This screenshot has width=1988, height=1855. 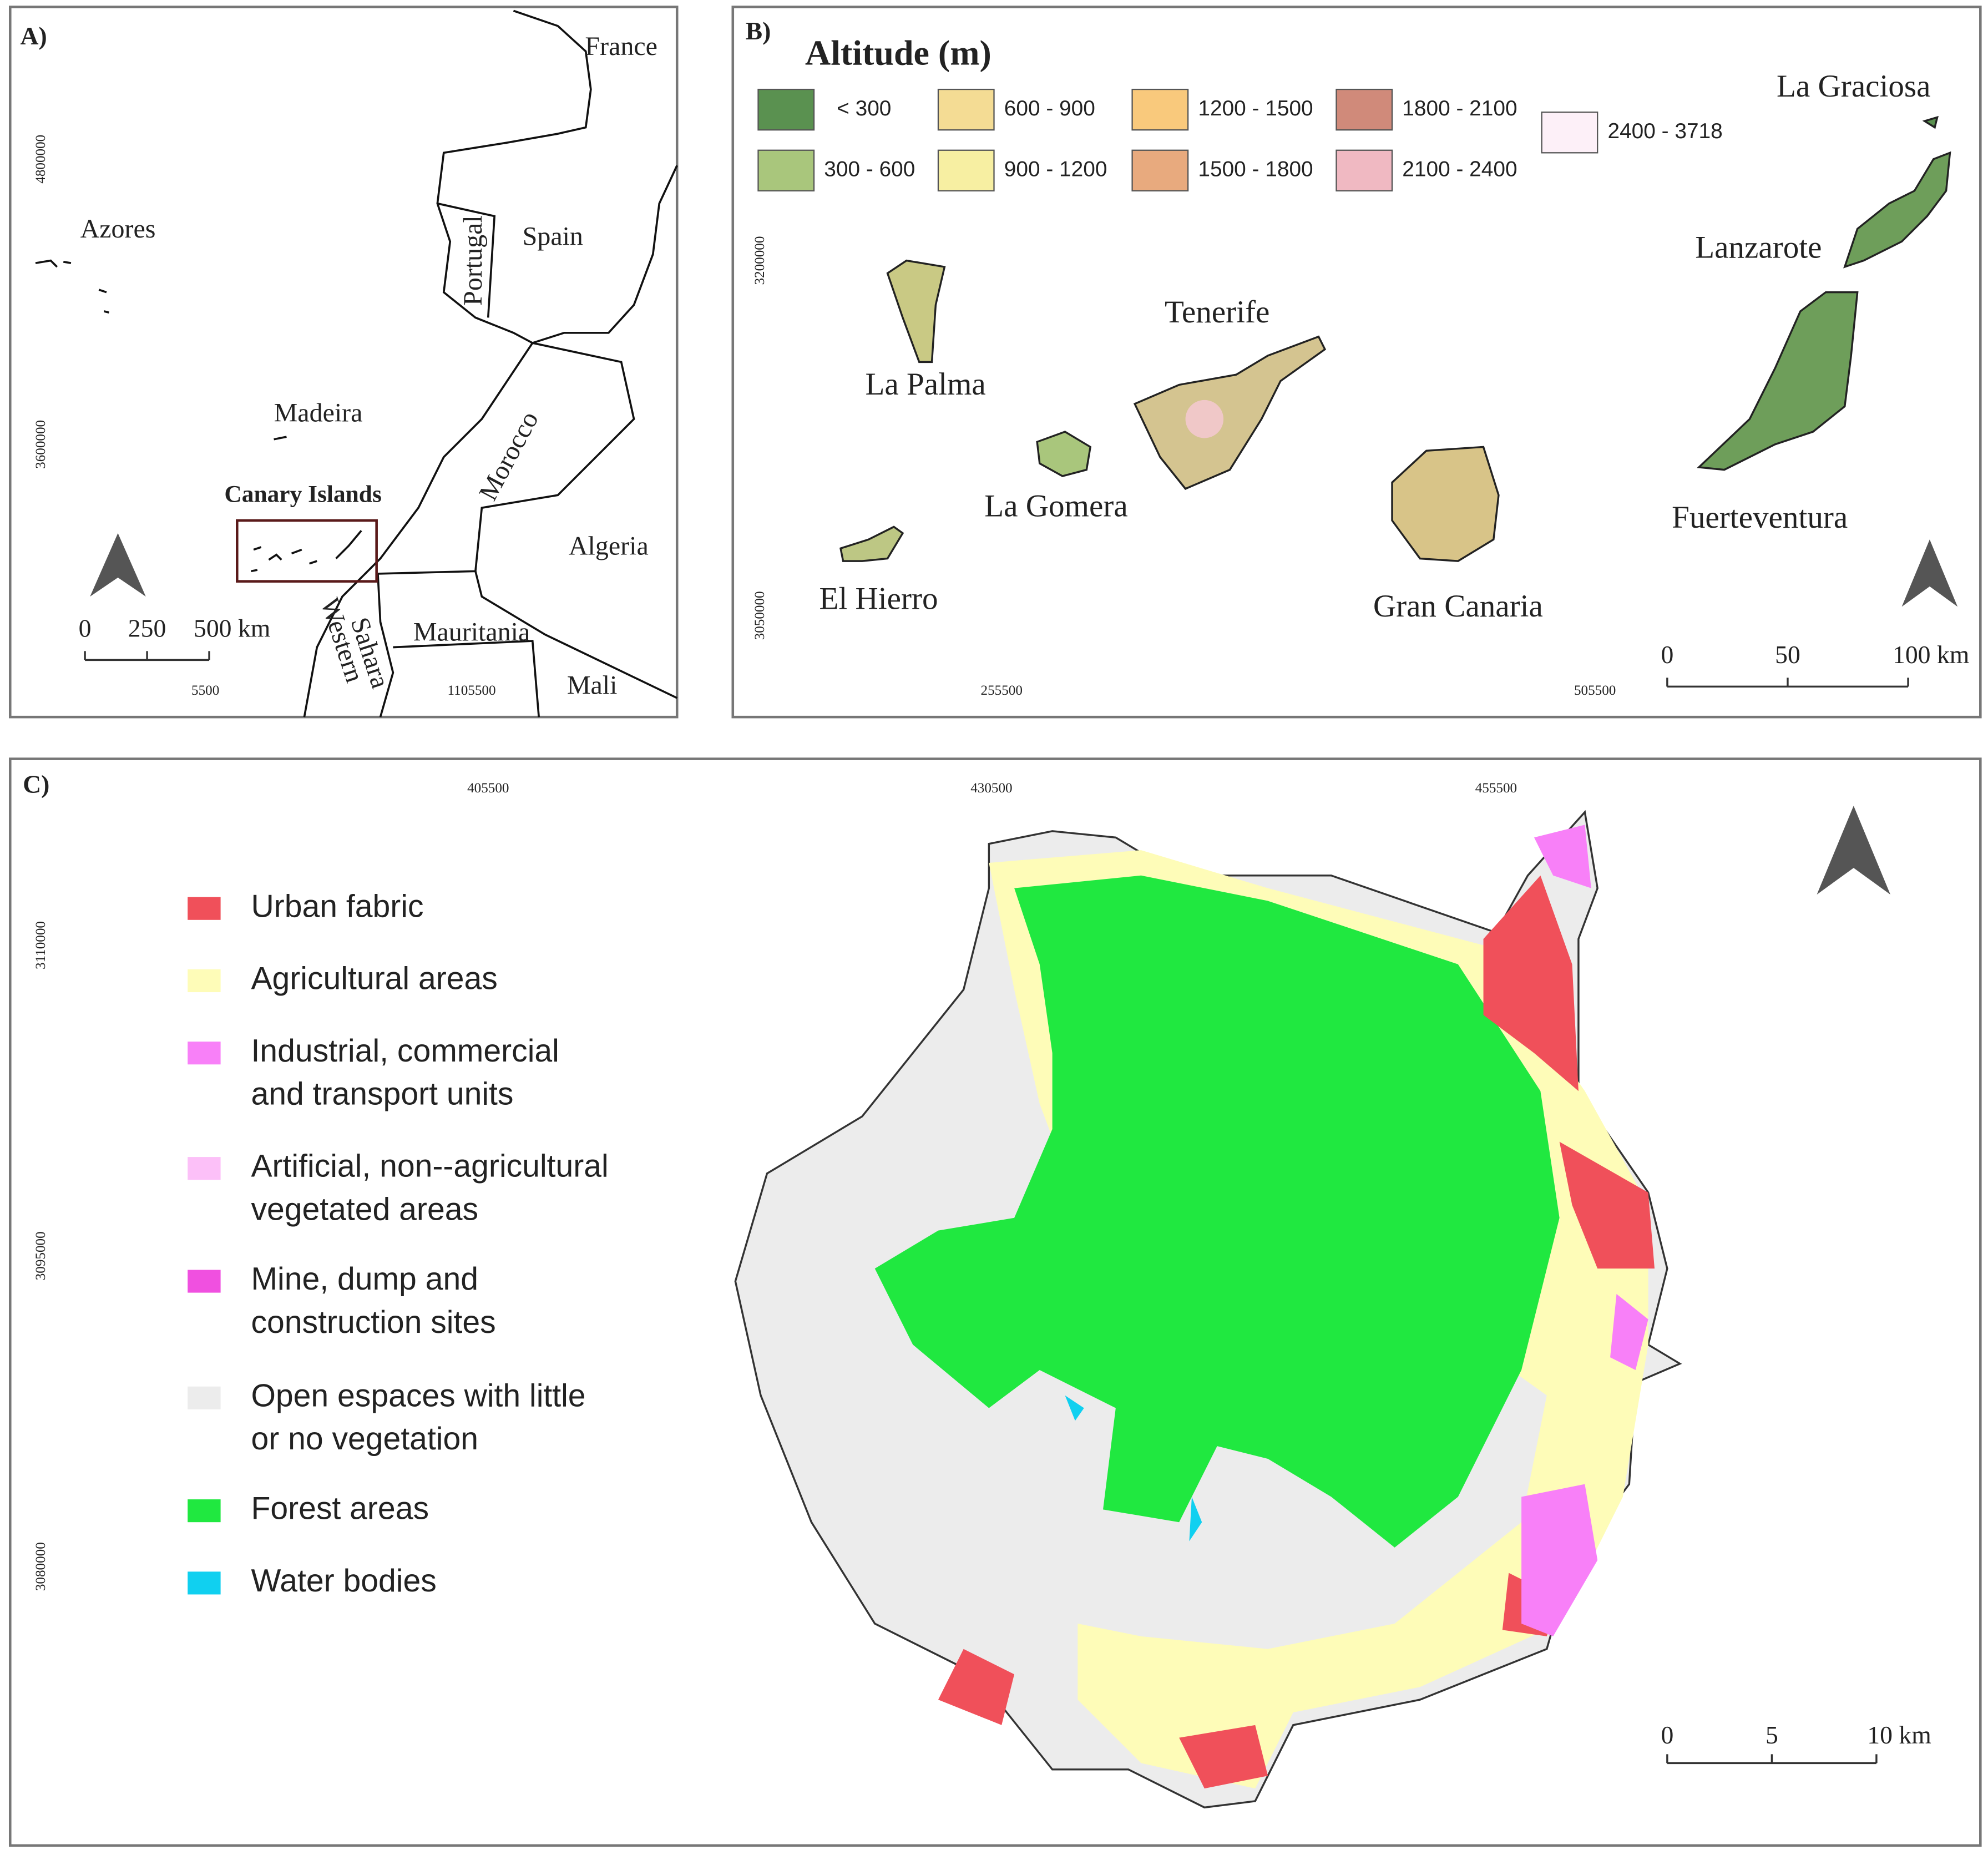 What do you see at coordinates (343, 1581) in the screenshot?
I see `legend-label: Water bodies` at bounding box center [343, 1581].